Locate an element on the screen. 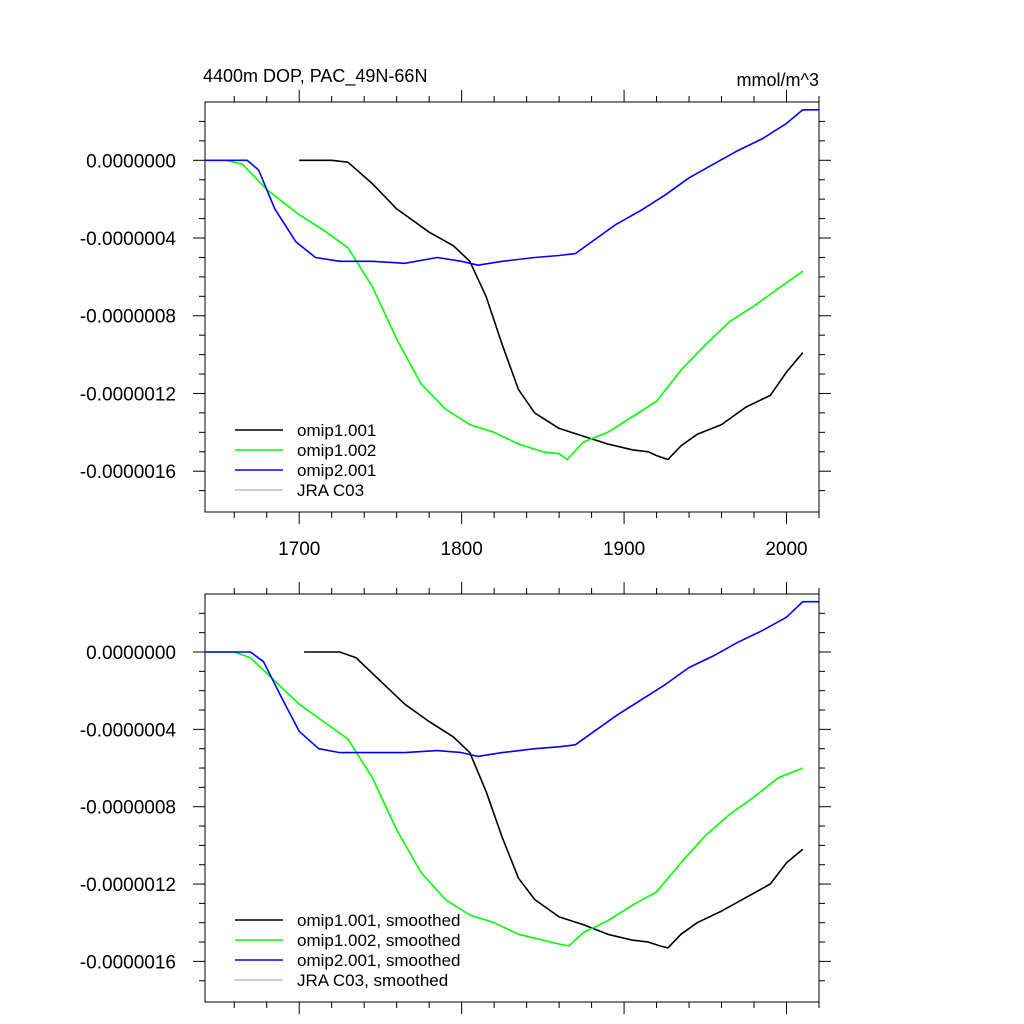 This screenshot has width=1024, height=1024. units-label: mmol/m^3 is located at coordinates (778, 80).